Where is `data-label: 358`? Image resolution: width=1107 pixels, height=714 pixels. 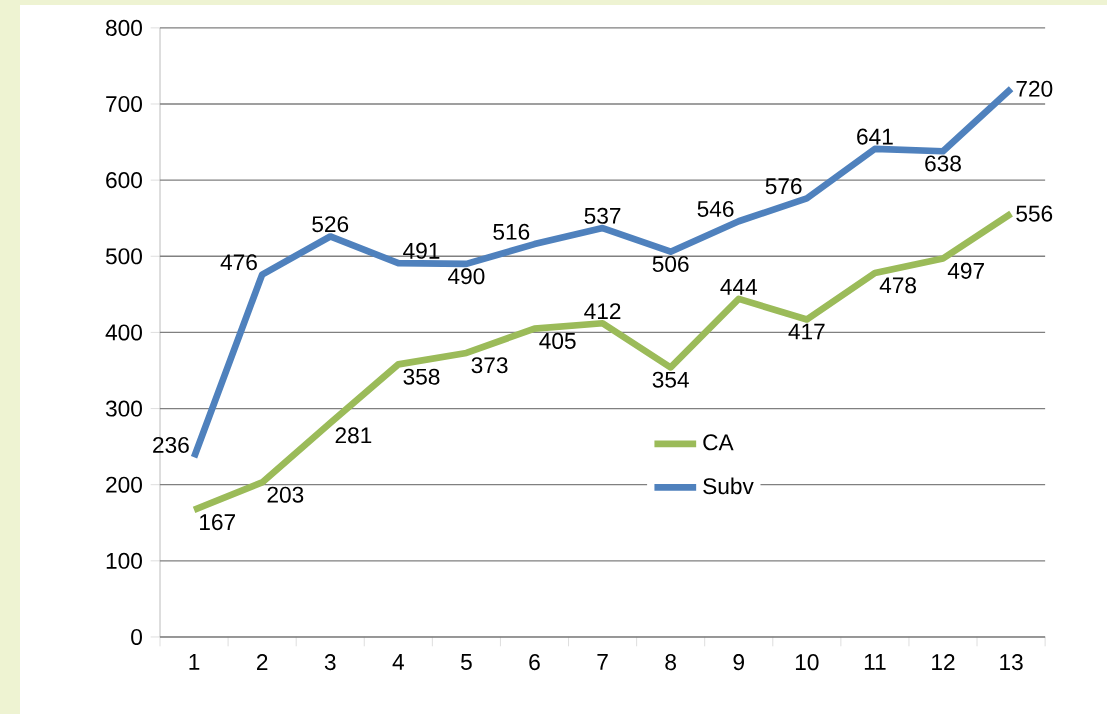 data-label: 358 is located at coordinates (421, 376).